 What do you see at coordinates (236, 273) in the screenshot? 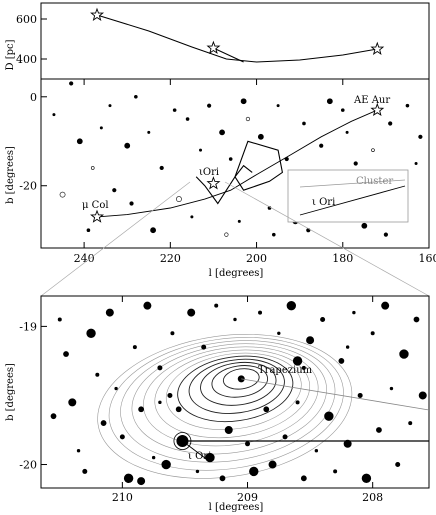
I see `sky-xlabel: l [degrees]` at bounding box center [236, 273].